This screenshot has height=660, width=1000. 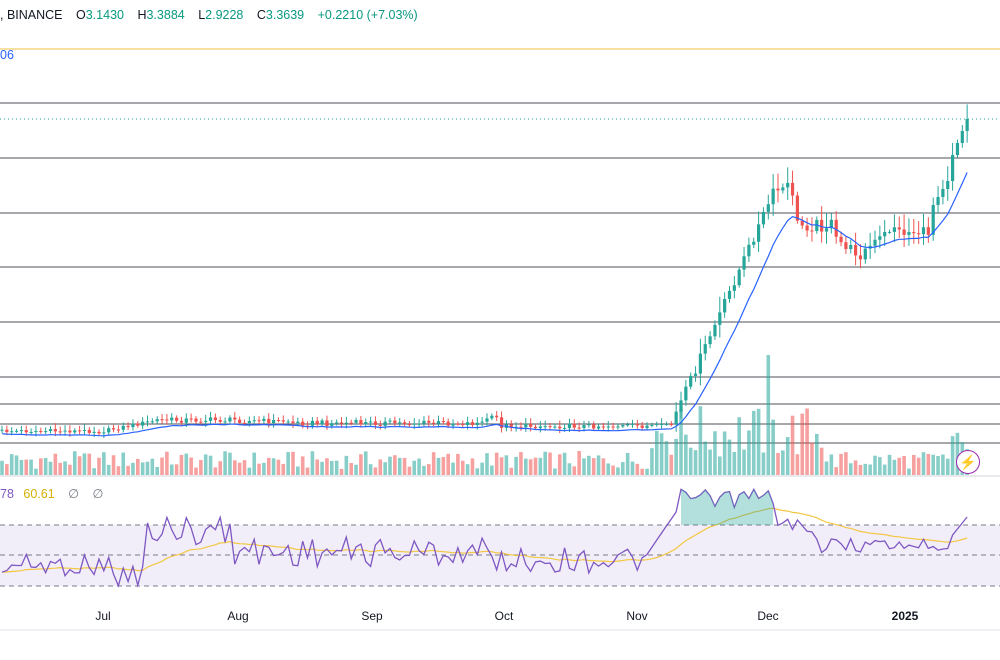 What do you see at coordinates (968, 462) in the screenshot?
I see `lightning-icon: ⚡` at bounding box center [968, 462].